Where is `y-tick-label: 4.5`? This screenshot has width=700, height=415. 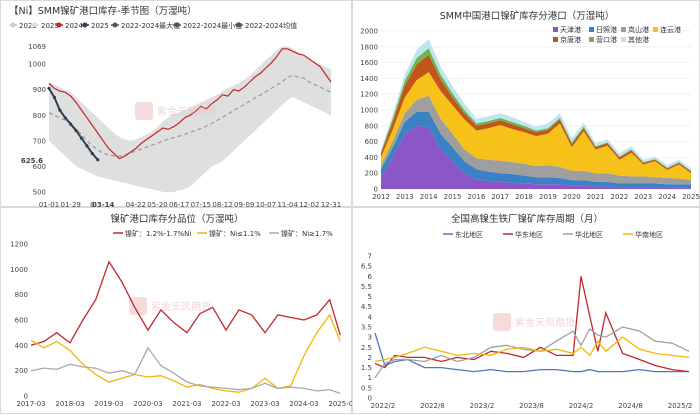
y-tick-label: 4.5 is located at coordinates (366, 307).